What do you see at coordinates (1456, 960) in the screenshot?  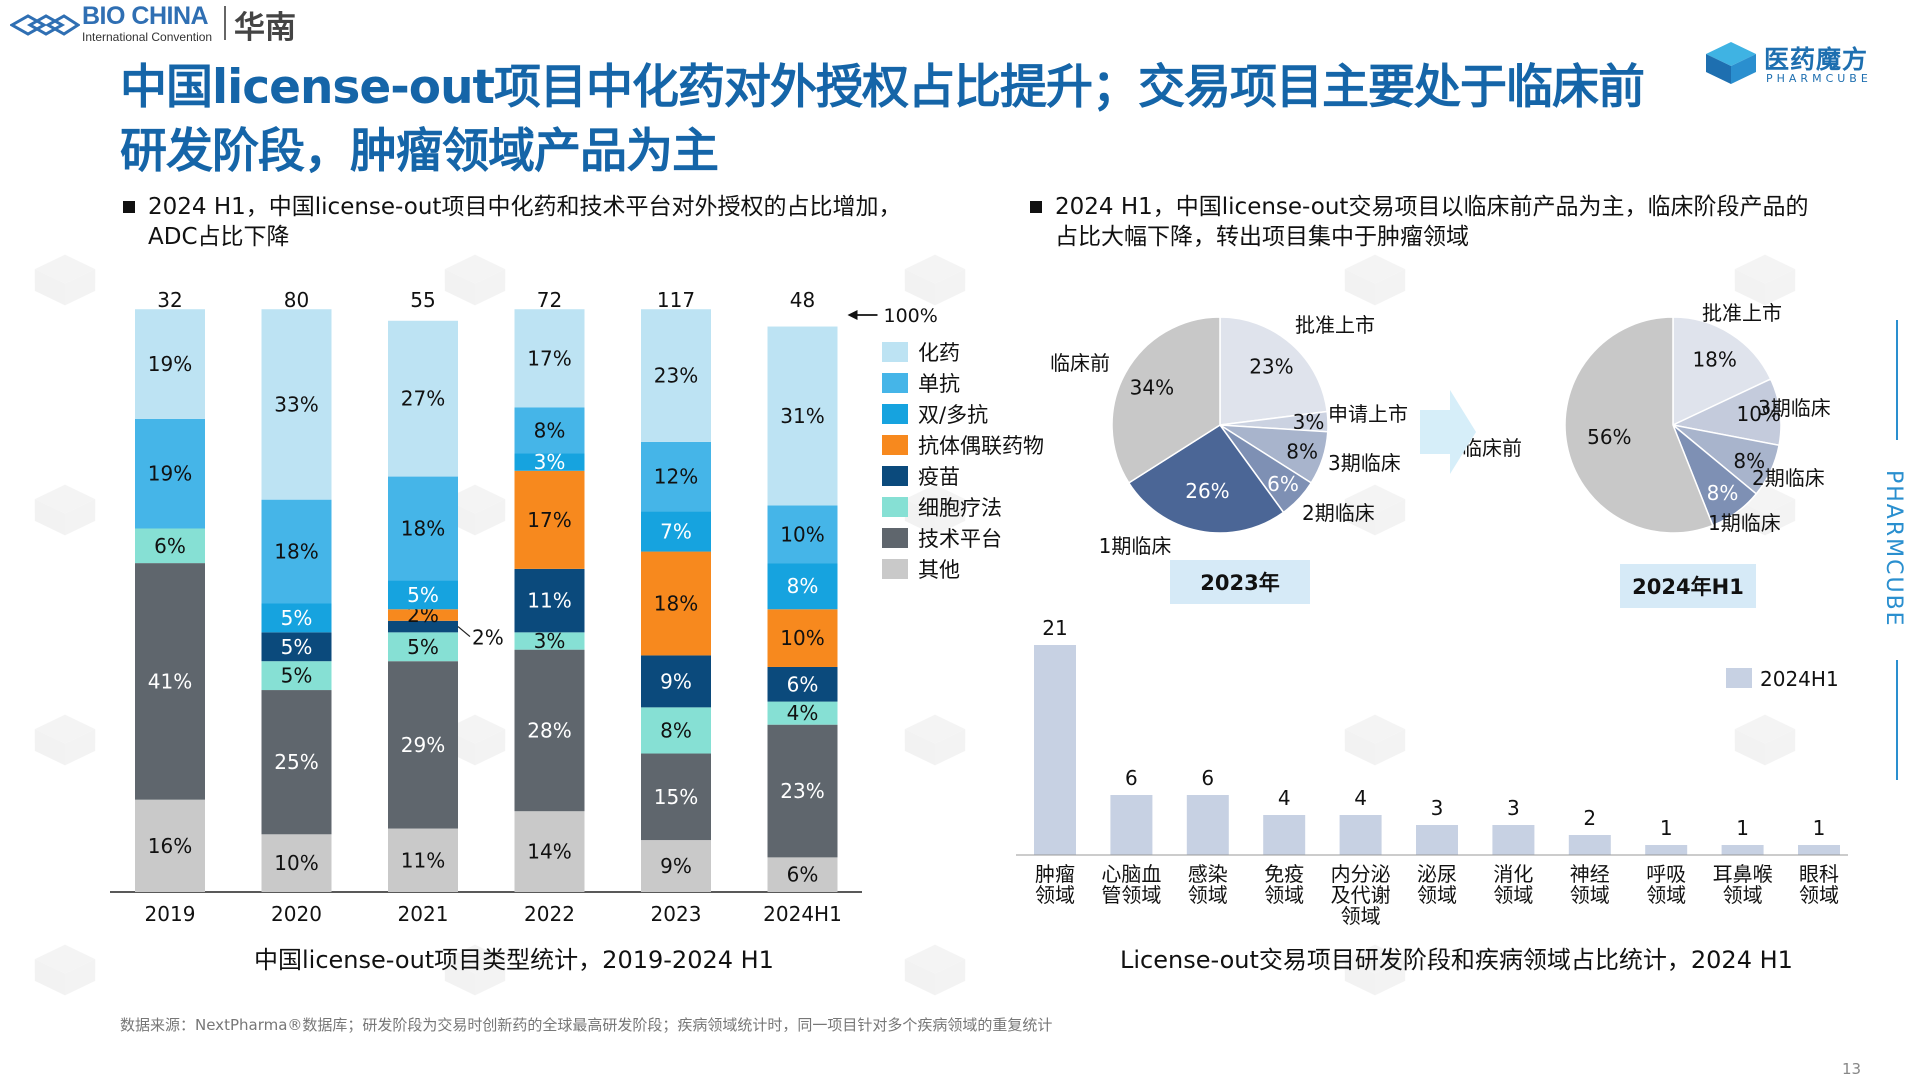 I see `right-chart-caption: License-out交易项目研发阶段和疾病领域占比统计，2024 H1` at bounding box center [1456, 960].